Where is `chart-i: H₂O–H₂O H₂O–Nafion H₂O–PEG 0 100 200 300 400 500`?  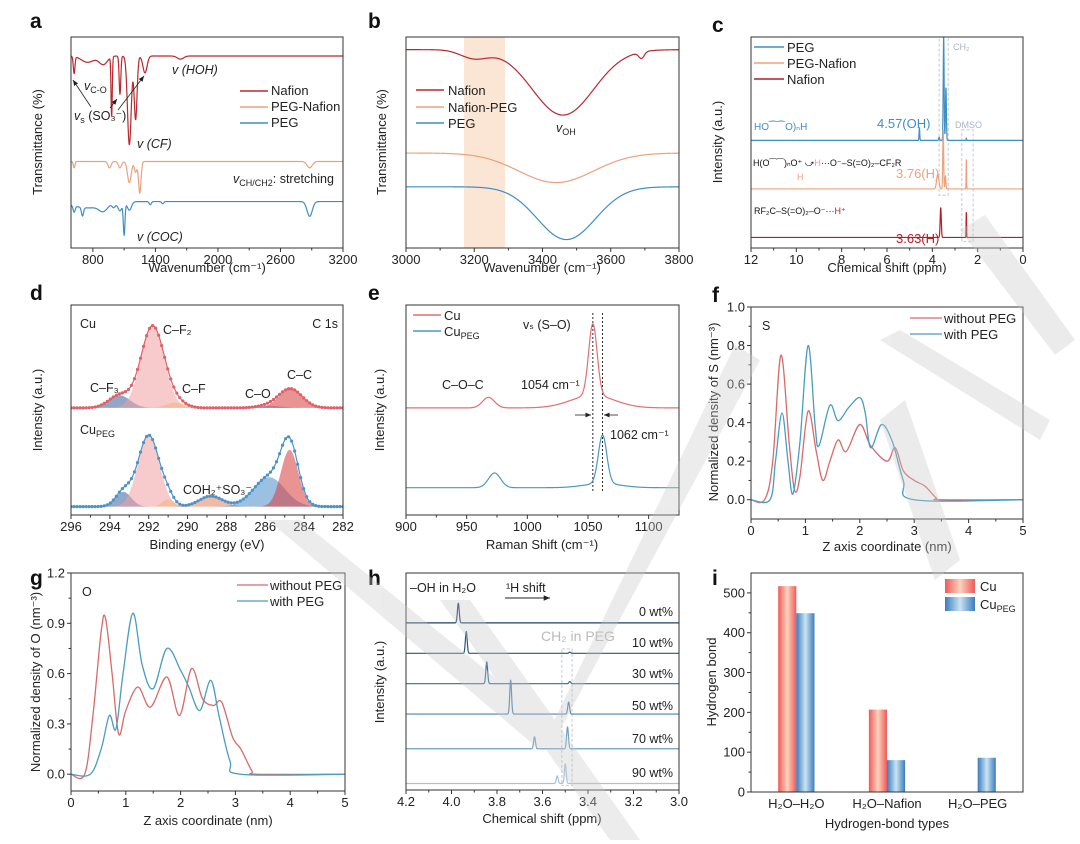 chart-i: H₂O–H₂O H₂O–Nafion H₂O–PEG 0 100 200 300 400 500 is located at coordinates (873, 691).